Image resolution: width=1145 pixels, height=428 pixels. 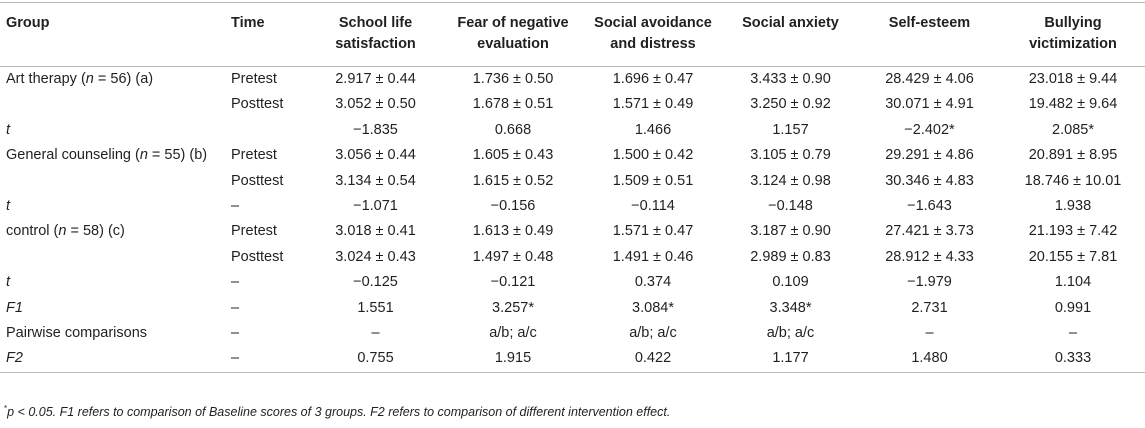 What do you see at coordinates (1073, 155) in the screenshot?
I see `value-cell: 20.891 ± 8.95` at bounding box center [1073, 155].